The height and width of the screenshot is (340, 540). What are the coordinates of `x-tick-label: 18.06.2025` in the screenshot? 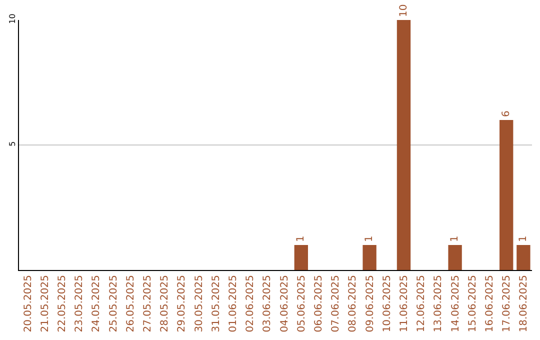 It's located at (524, 303).